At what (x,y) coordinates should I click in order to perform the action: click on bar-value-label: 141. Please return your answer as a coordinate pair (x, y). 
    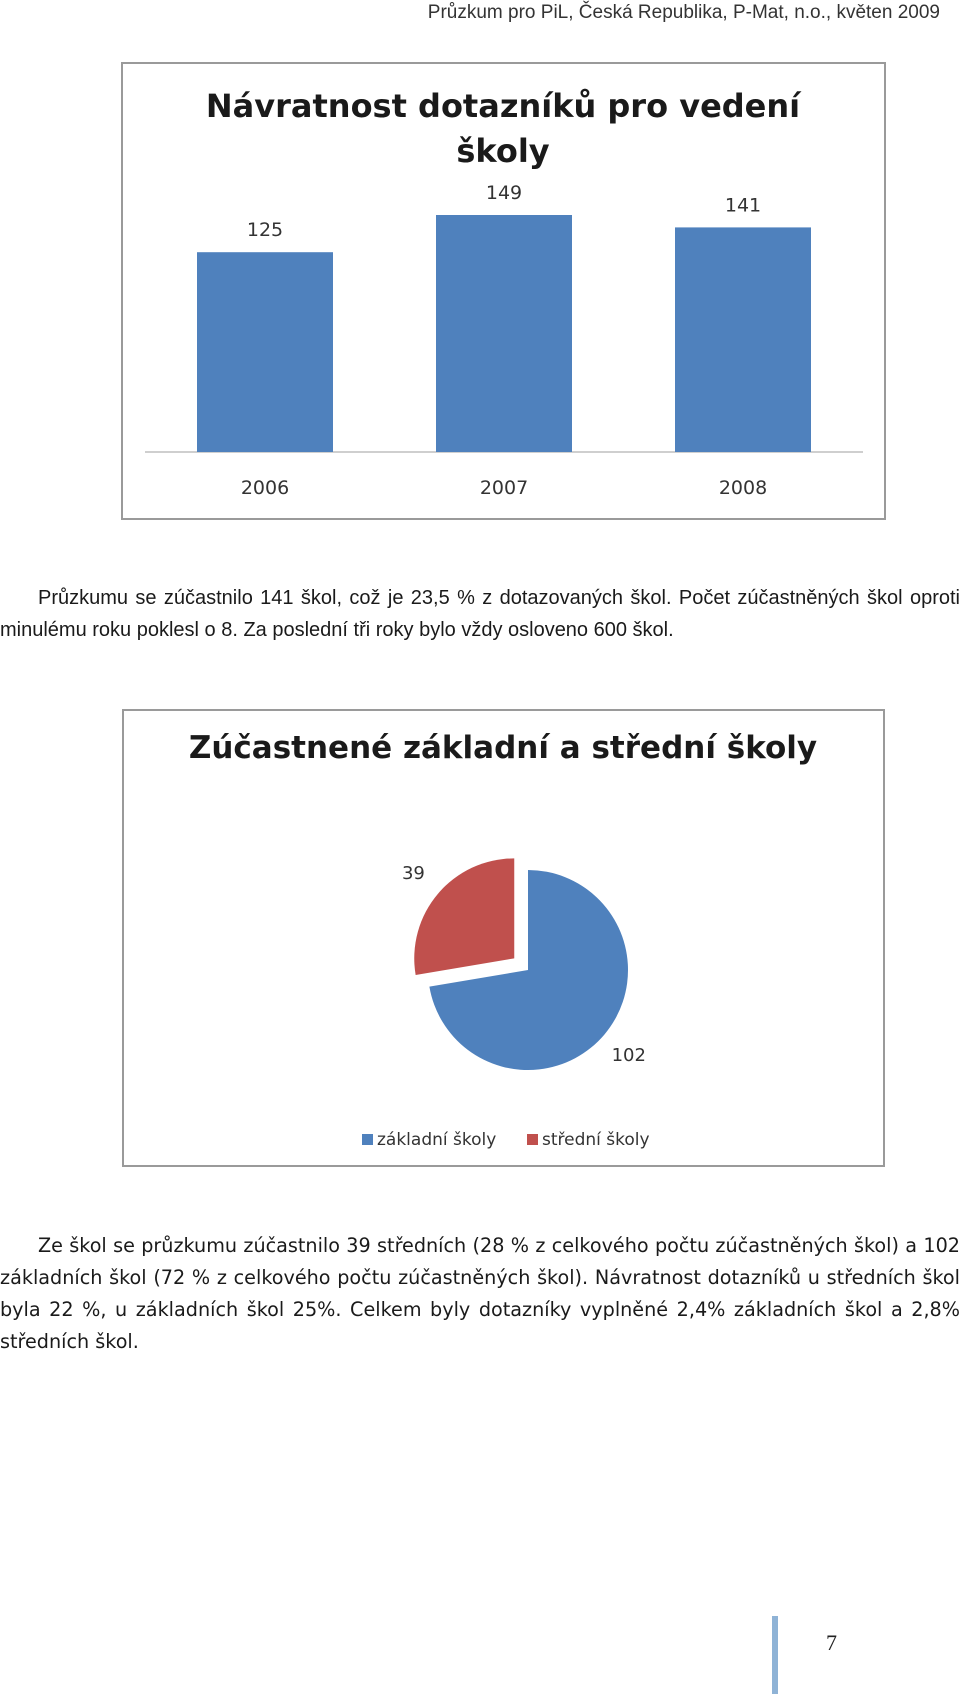
    Looking at the image, I should click on (743, 205).